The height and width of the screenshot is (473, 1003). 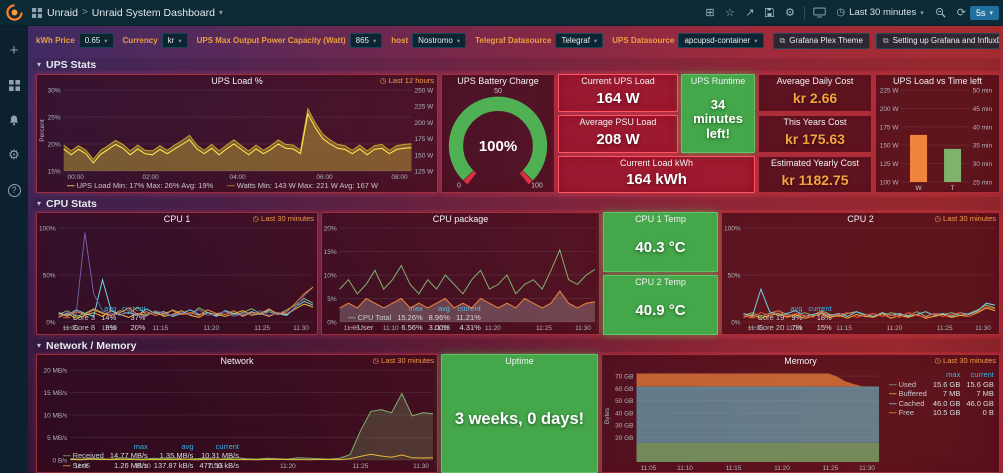 I want to click on time-badge: ◷ Last 30 minutes, so click(x=403, y=360).